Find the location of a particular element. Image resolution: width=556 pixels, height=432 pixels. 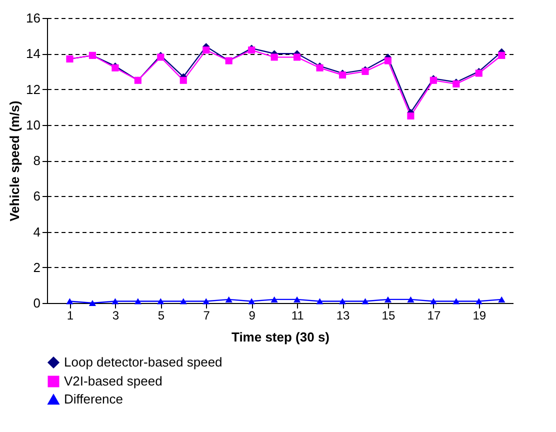

legend-label: V2I-based speed is located at coordinates (113, 381).